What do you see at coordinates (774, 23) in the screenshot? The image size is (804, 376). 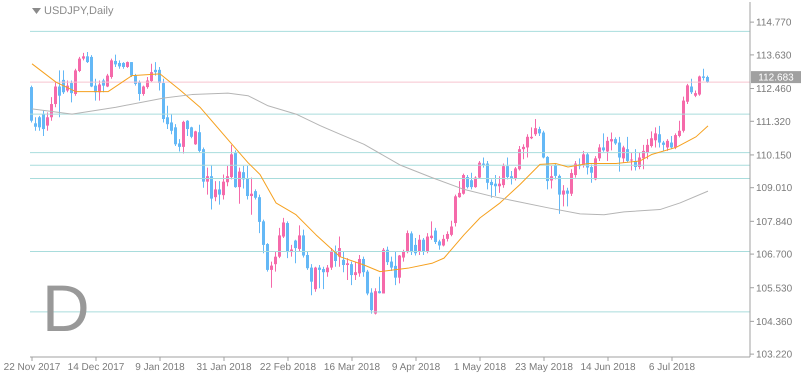 I see `y-tick-label: 114.770` at bounding box center [774, 23].